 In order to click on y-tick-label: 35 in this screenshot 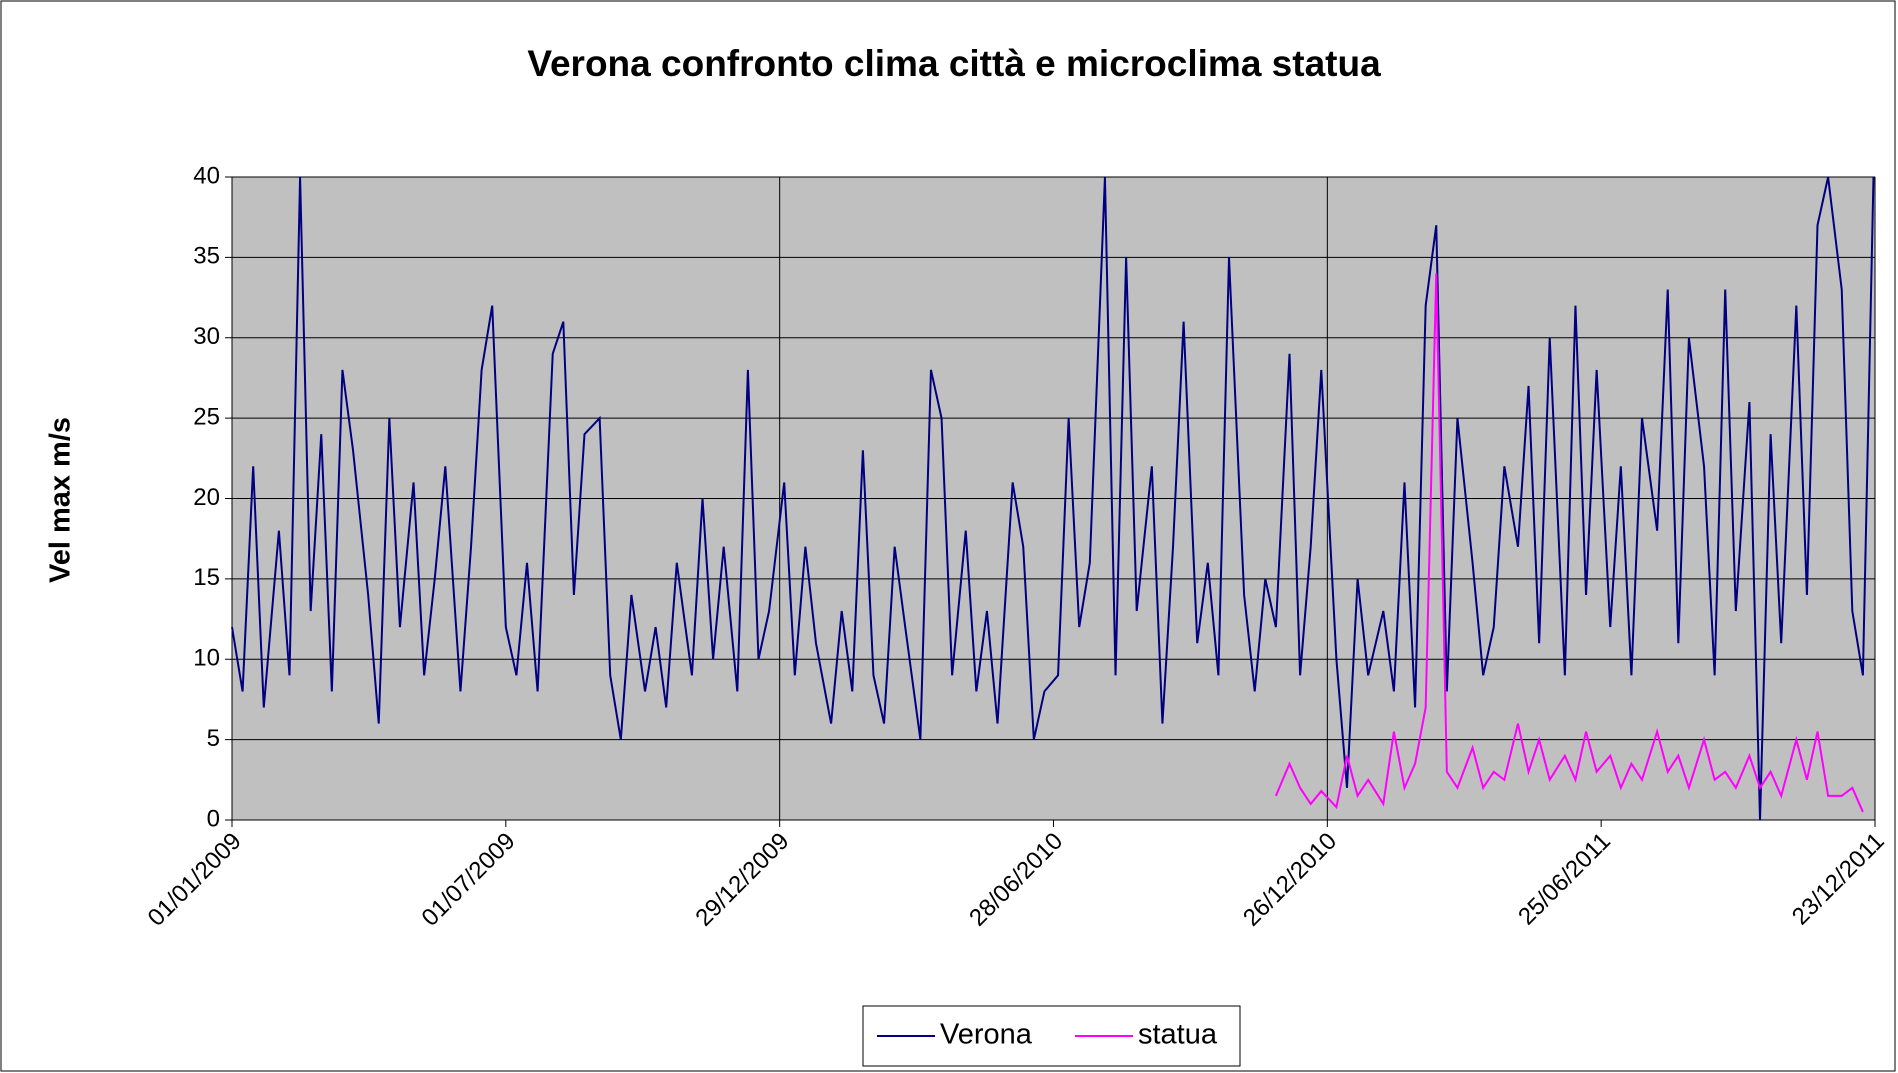, I will do `click(206, 256)`.